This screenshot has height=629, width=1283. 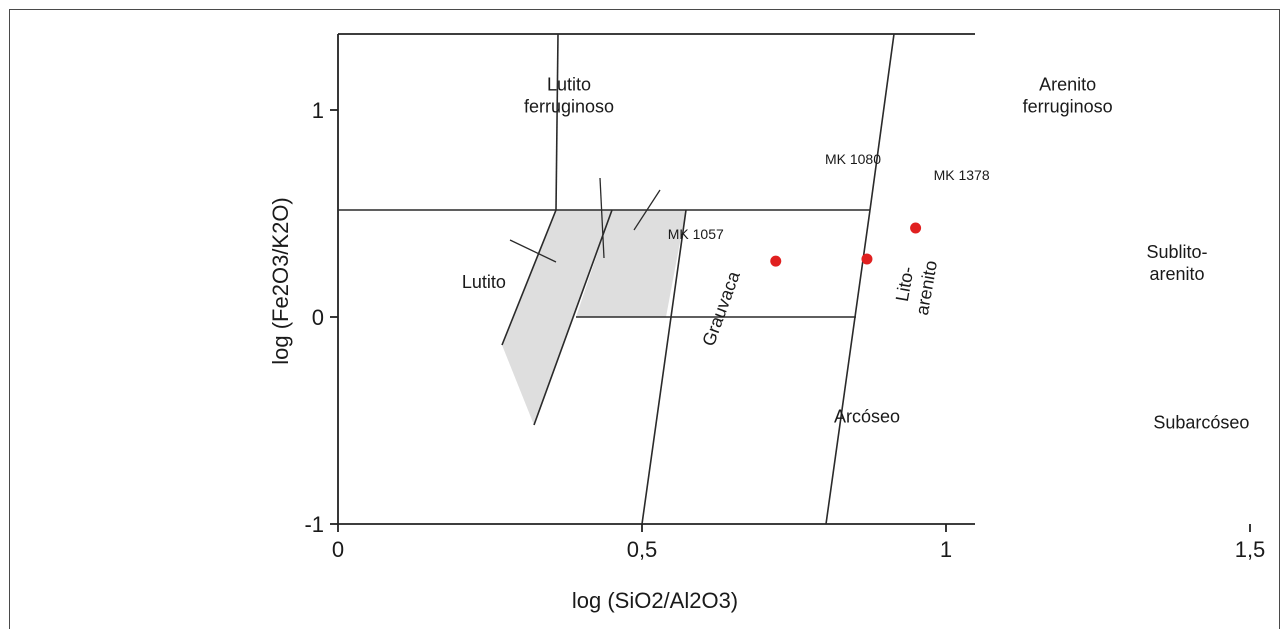 What do you see at coordinates (533, 251) in the screenshot?
I see `leader-mk1057` at bounding box center [533, 251].